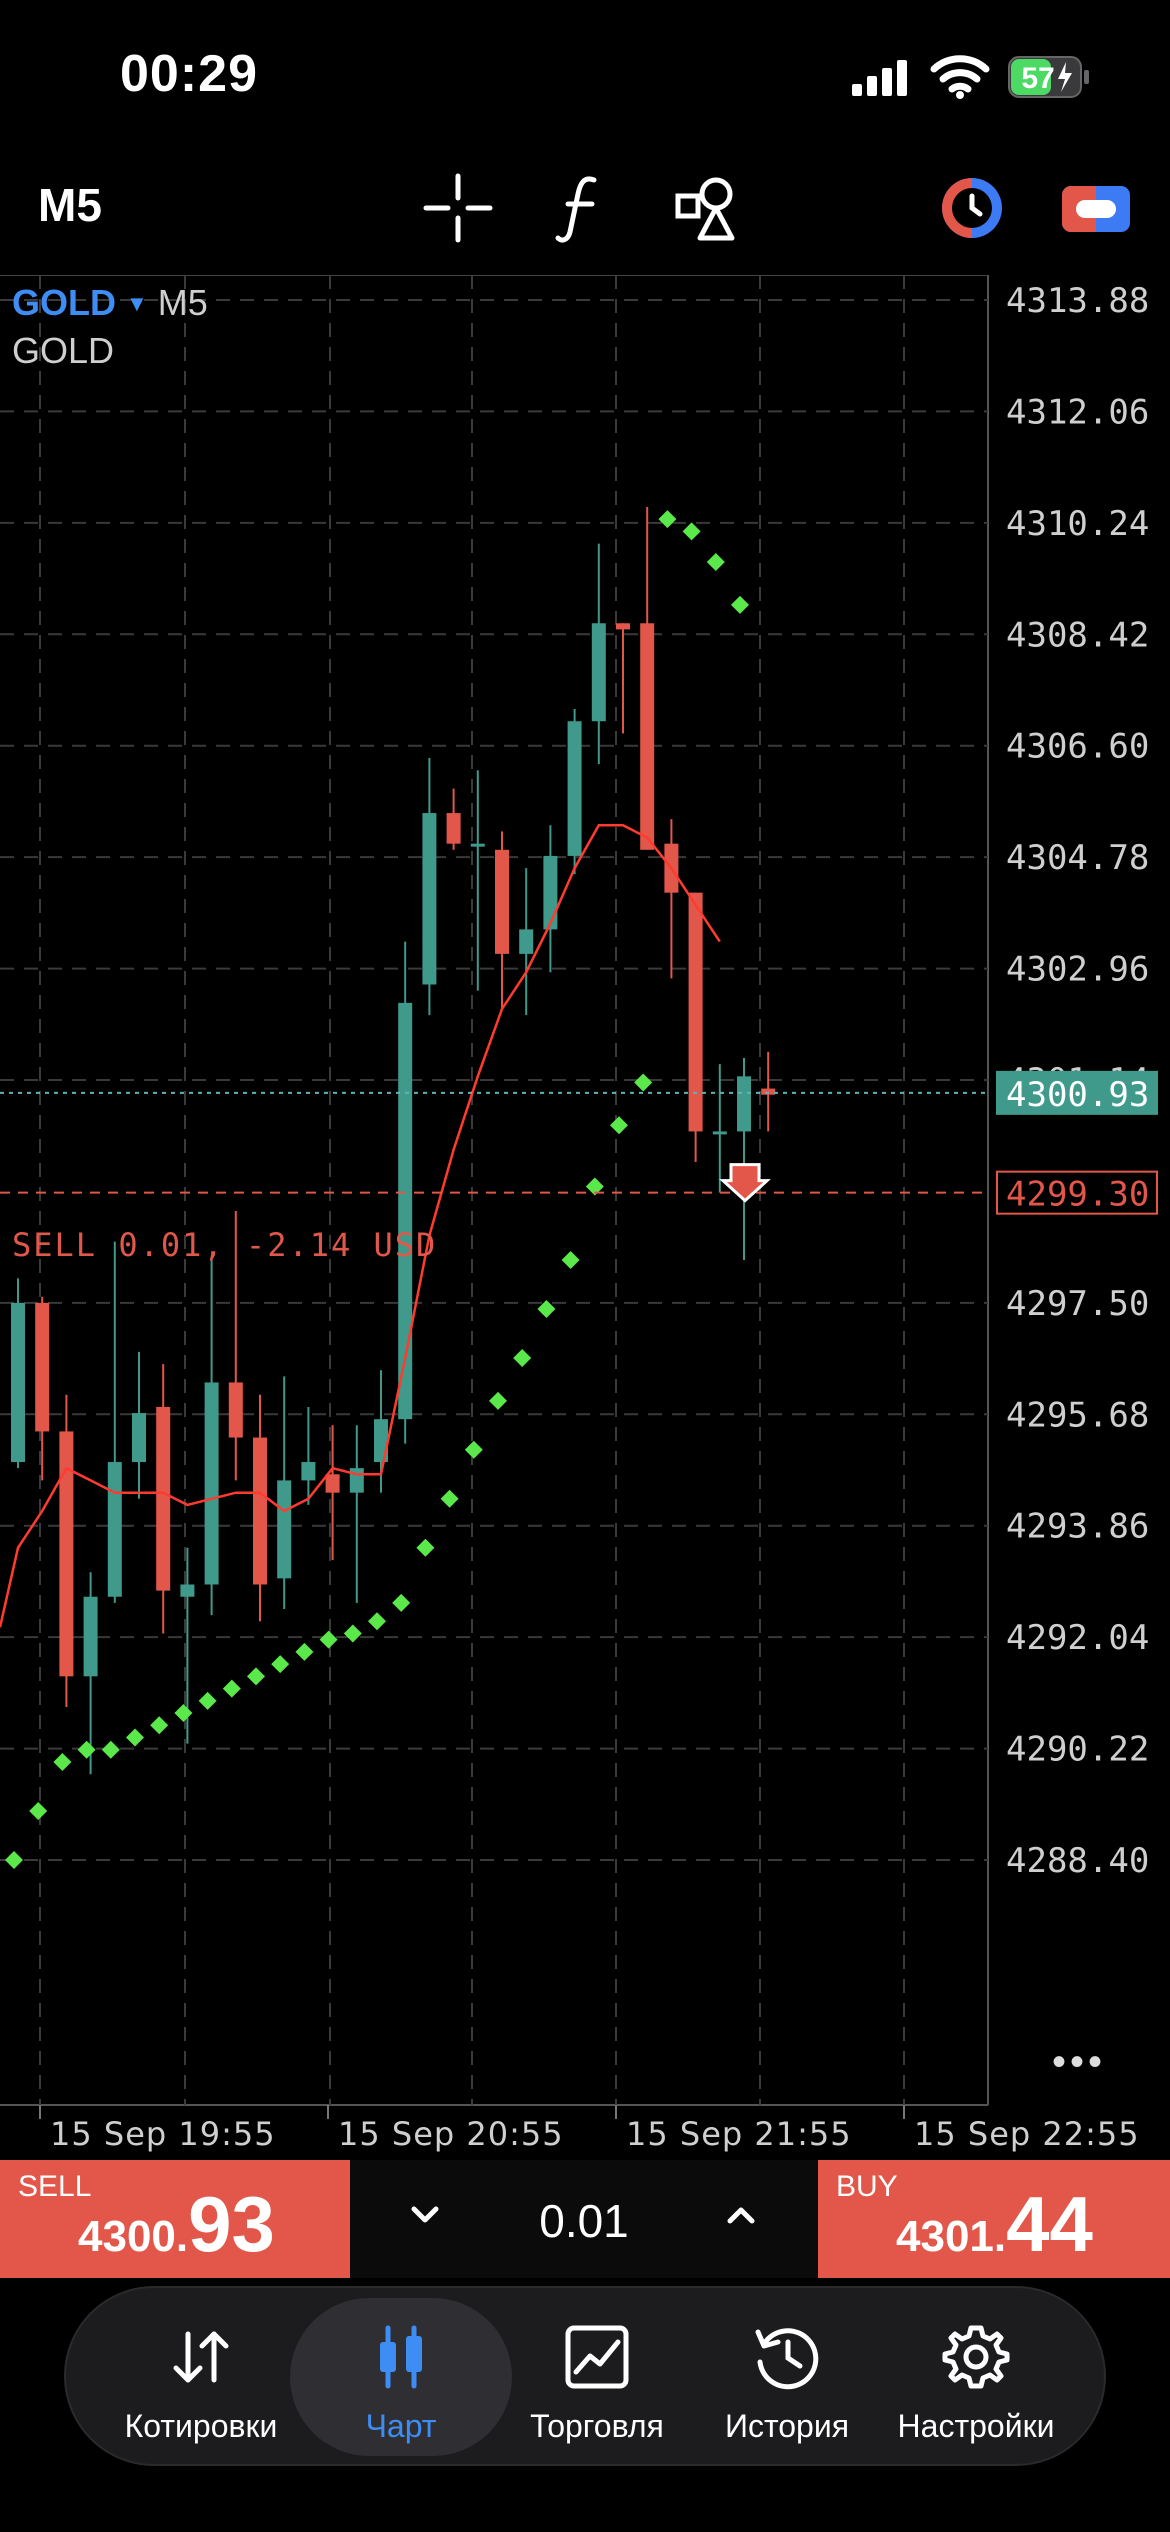 This screenshot has width=1170, height=2532. What do you see at coordinates (582, 208) in the screenshot?
I see `function-icon` at bounding box center [582, 208].